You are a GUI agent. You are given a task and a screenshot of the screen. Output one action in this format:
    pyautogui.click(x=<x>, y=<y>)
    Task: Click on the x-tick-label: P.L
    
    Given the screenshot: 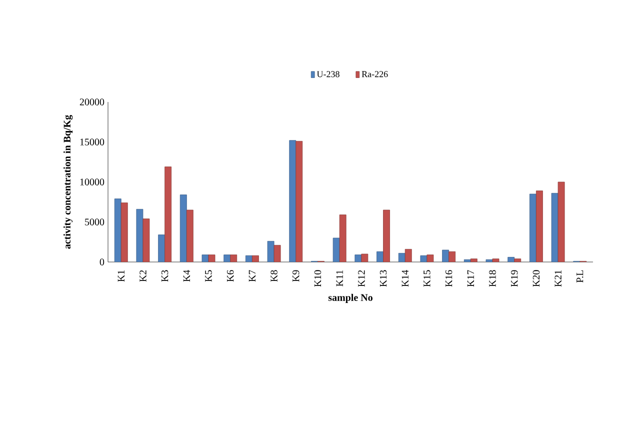 What is the action you would take?
    pyautogui.click(x=580, y=276)
    